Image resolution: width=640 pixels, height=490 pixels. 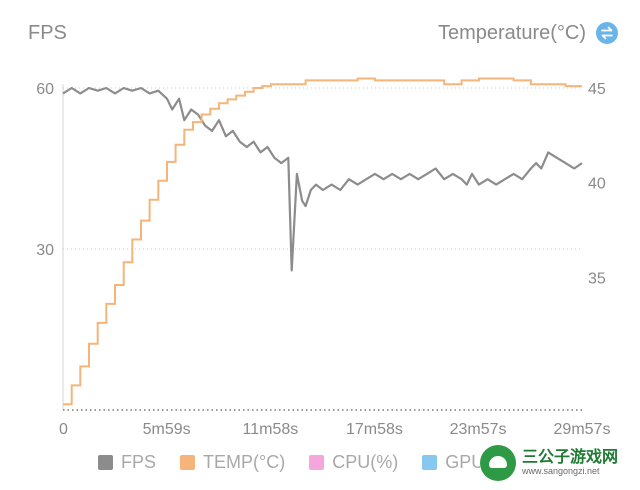 I want to click on legend-swatch-fps, so click(x=105, y=462).